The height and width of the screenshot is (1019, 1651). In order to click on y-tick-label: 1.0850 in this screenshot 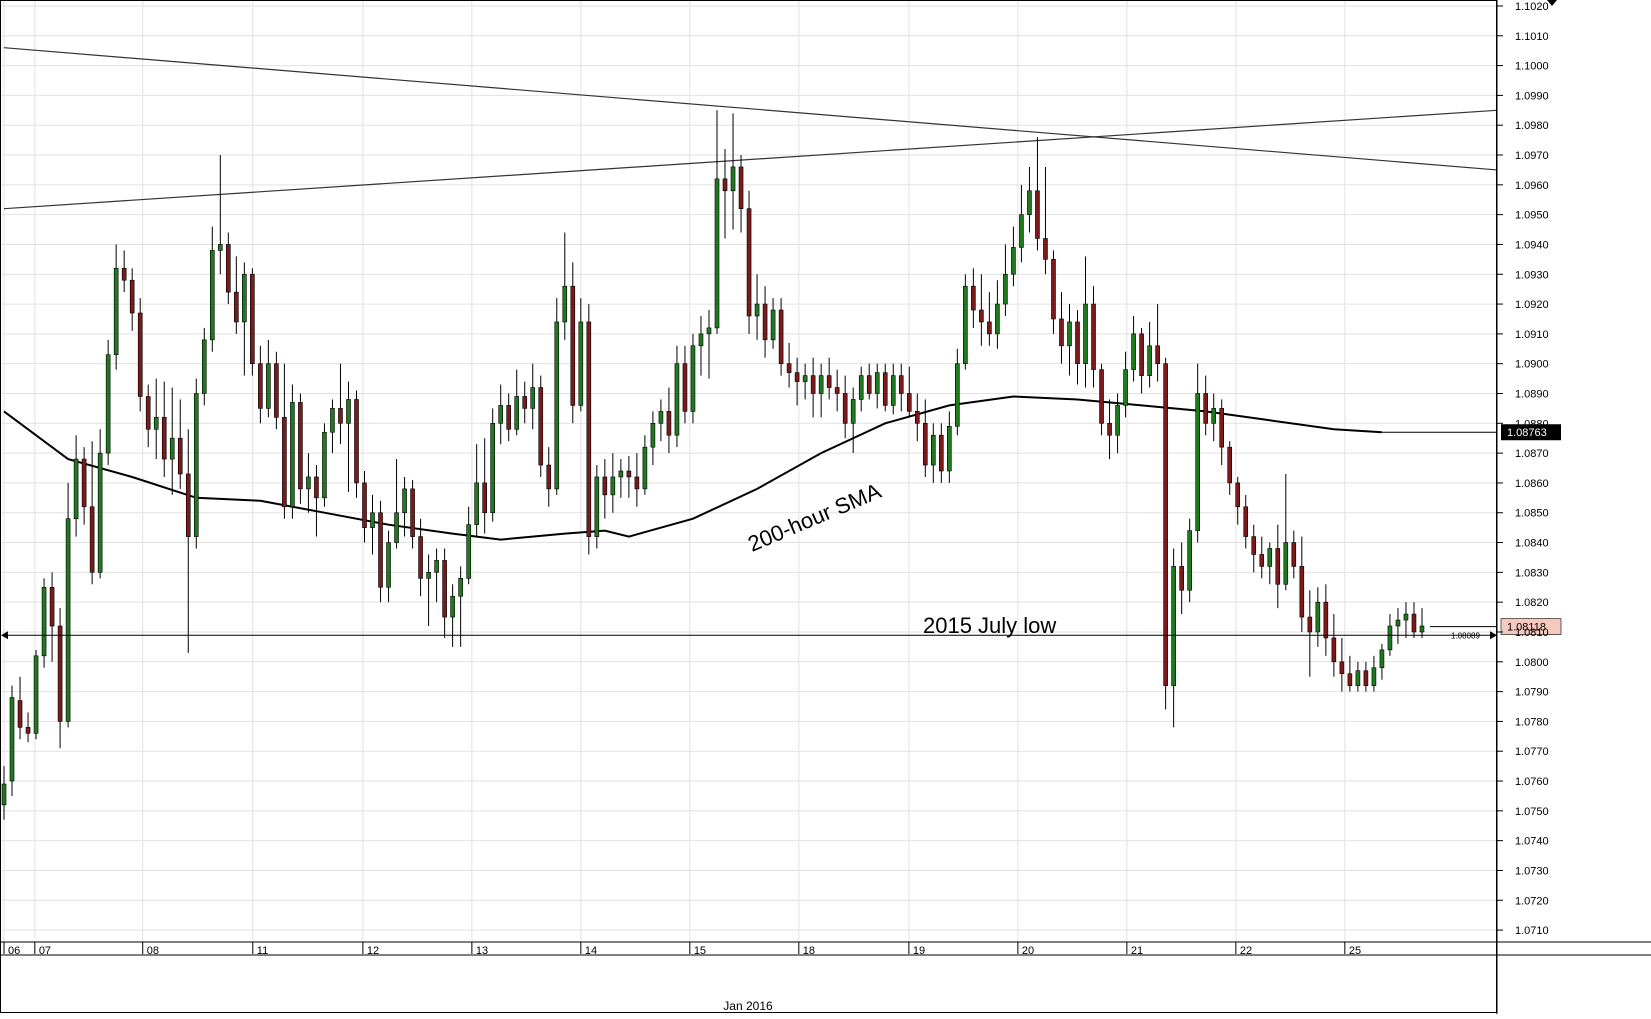, I will do `click(1532, 514)`.